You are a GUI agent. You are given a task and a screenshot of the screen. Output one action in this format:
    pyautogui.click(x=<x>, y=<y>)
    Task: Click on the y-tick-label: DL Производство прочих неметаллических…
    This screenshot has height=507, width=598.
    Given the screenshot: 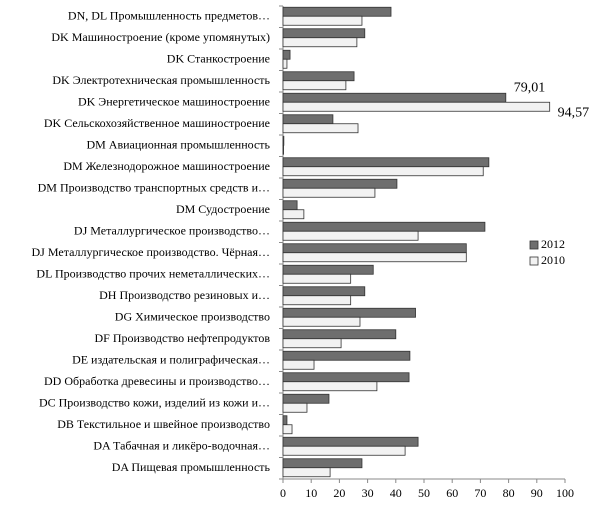 What is the action you would take?
    pyautogui.click(x=153, y=274)
    